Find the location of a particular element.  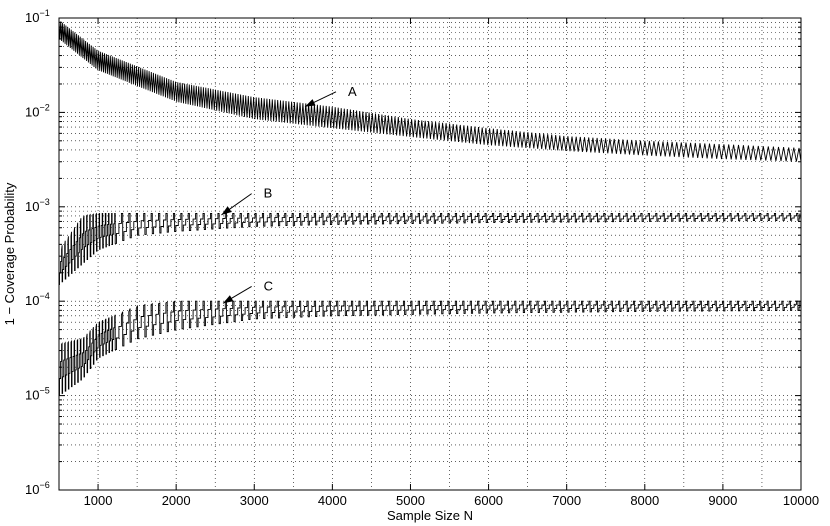

annotation-label: A is located at coordinates (352, 91).